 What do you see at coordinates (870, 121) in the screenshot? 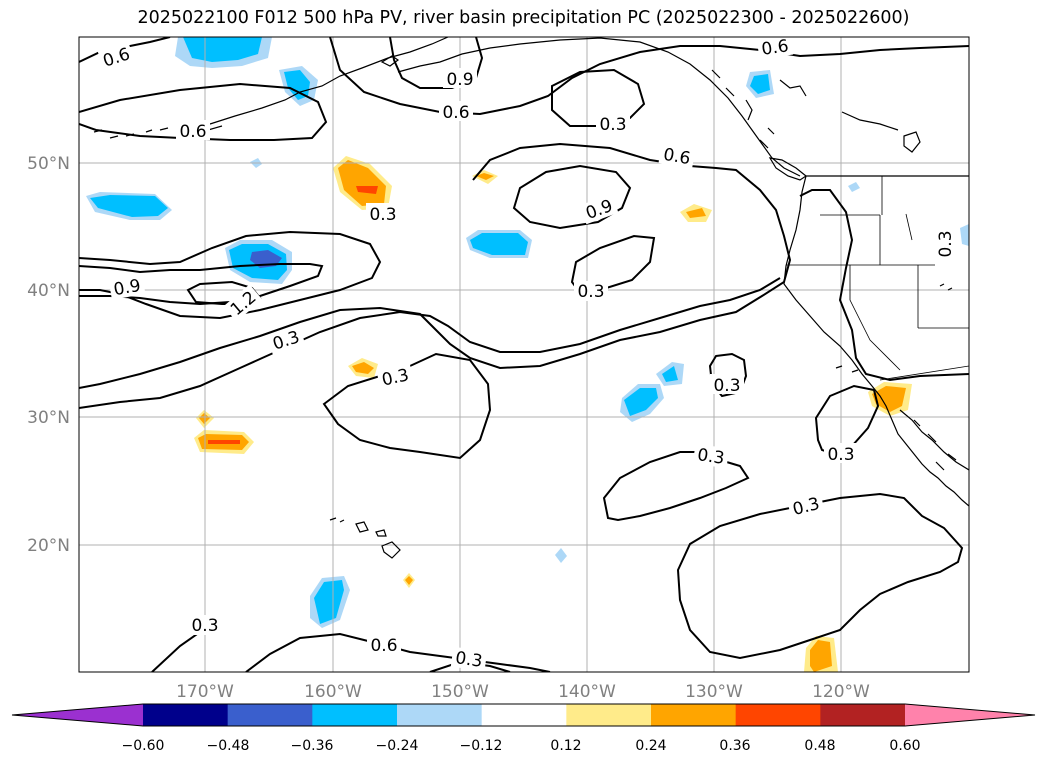
I see `canada-coast` at bounding box center [870, 121].